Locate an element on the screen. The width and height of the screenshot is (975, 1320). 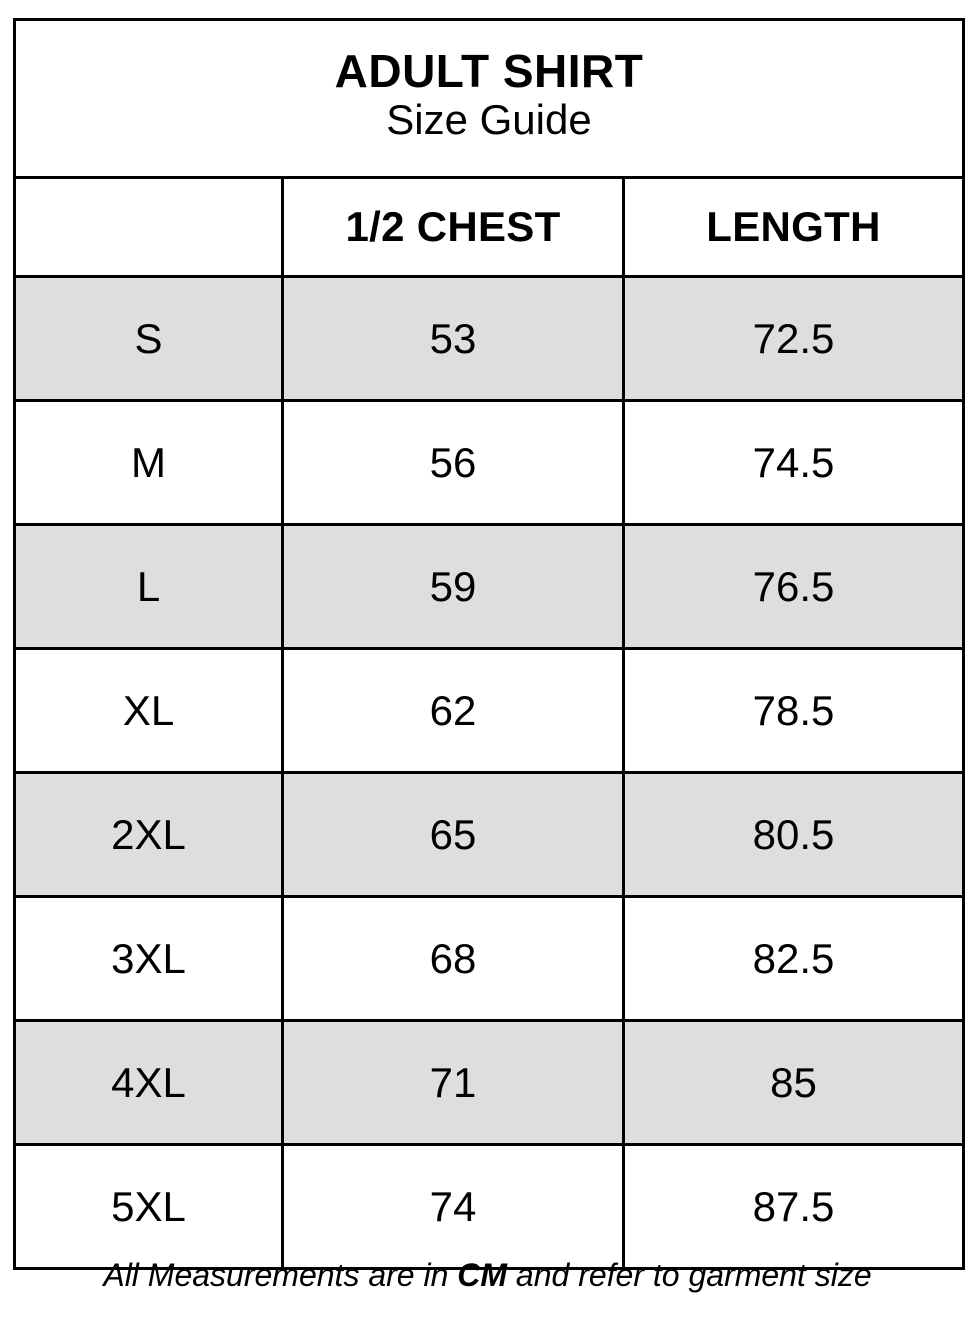
cell-length: 85 is located at coordinates (793, 1082).